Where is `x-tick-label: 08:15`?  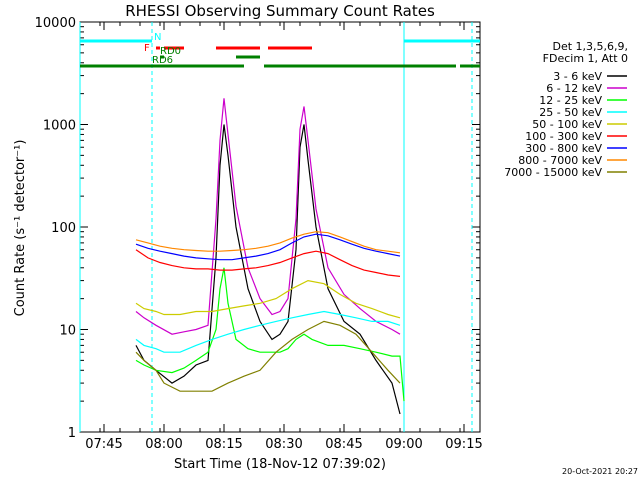
x-tick-label: 08:15 is located at coordinates (223, 444).